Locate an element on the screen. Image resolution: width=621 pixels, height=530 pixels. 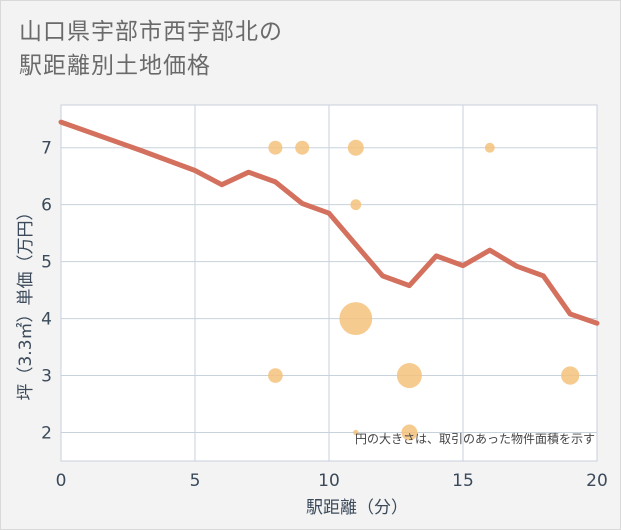
chart-title: 山口県宇部市西宇部北の 駅距離別土地価格 is located at coordinates (151, 49).